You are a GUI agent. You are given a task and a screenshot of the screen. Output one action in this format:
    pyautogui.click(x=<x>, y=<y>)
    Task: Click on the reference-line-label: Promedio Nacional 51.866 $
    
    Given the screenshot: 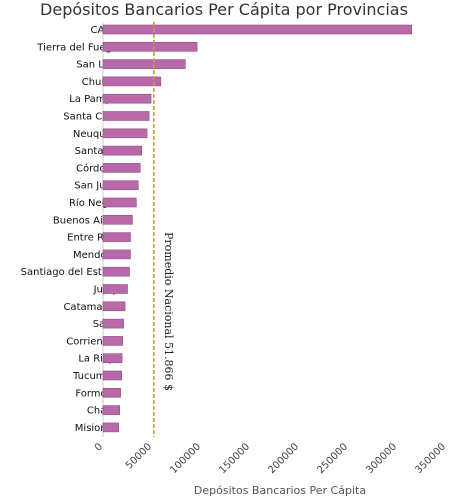 What is the action you would take?
    pyautogui.click(x=168, y=311)
    